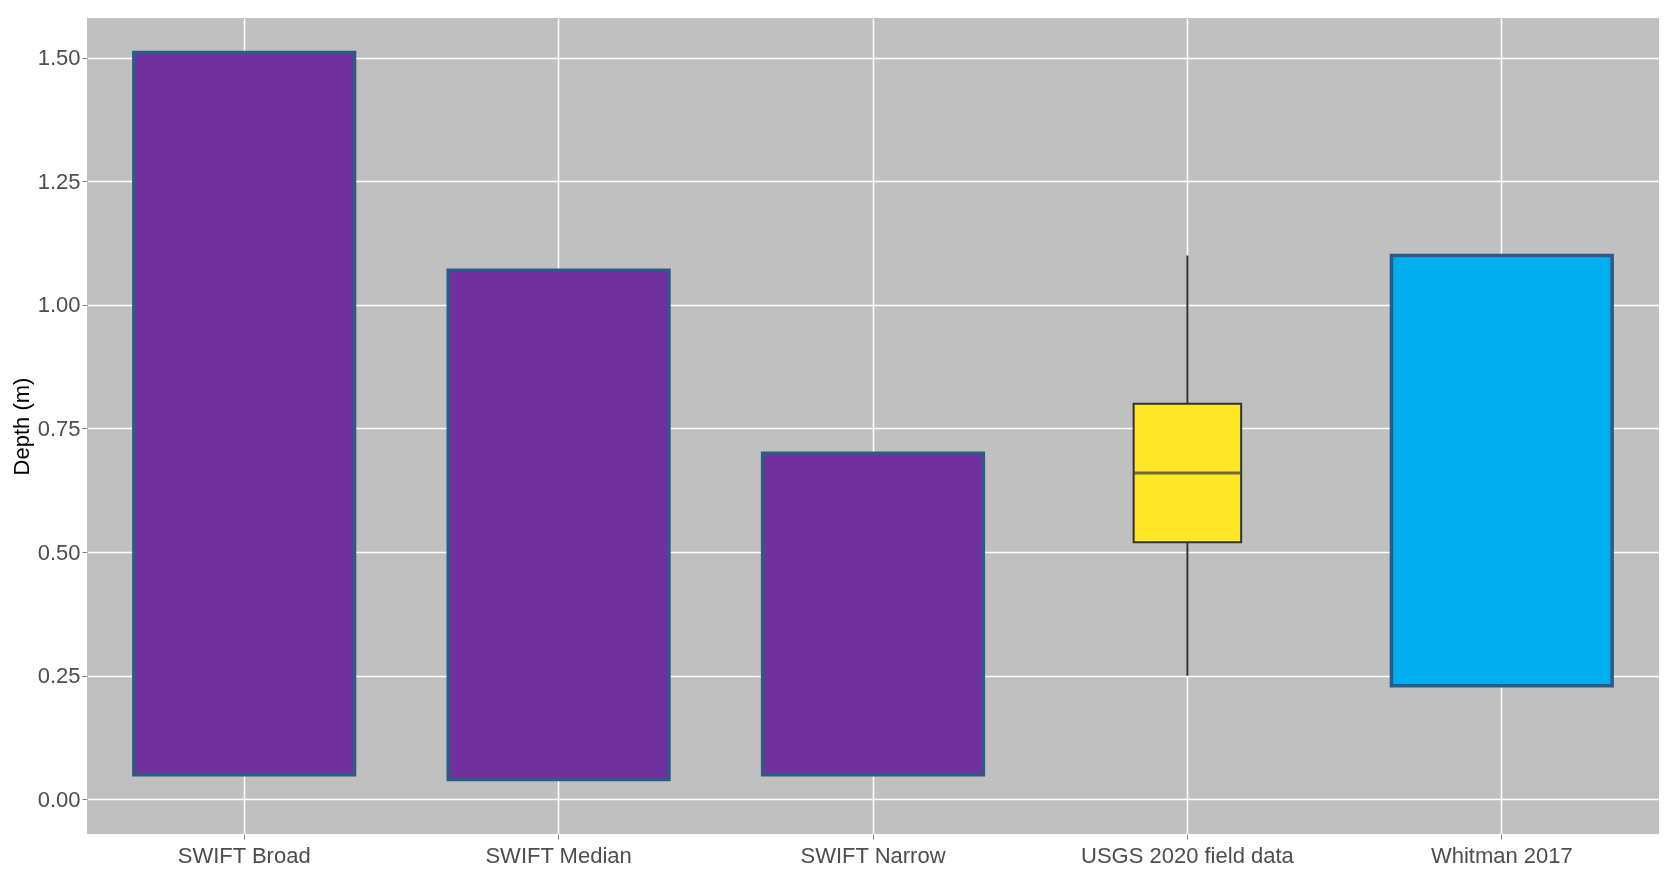  Describe the element at coordinates (59, 552) in the screenshot. I see `y-tick-label: 0.50` at that location.